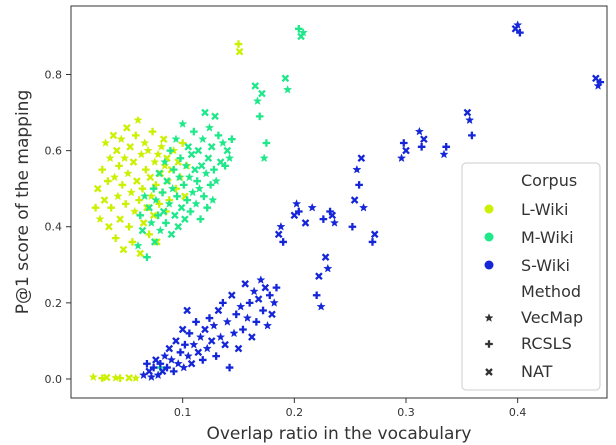  What do you see at coordinates (552, 317) in the screenshot?
I see `legend-label-vecmap: VecMap` at bounding box center [552, 317].